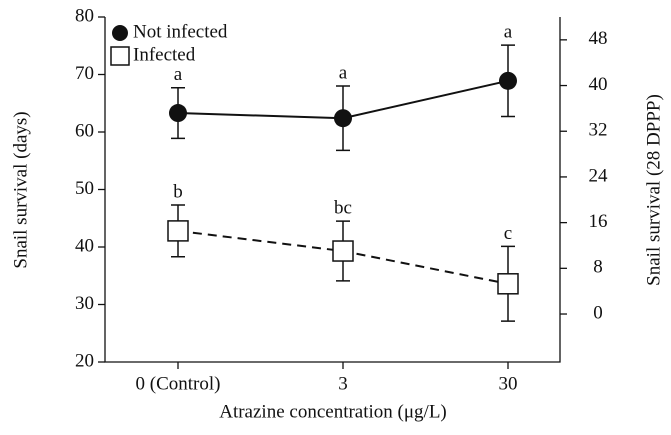 The width and height of the screenshot is (671, 435). I want to click on y2-tick-label: 16, so click(598, 221).